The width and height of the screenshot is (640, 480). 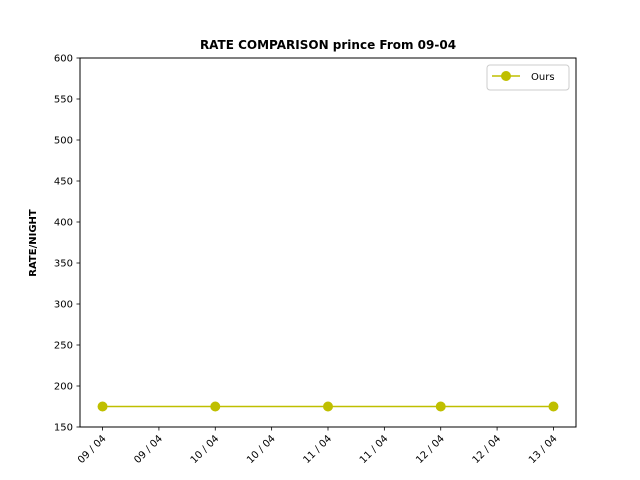 I want to click on y-tick-label: 150, so click(x=63, y=428).